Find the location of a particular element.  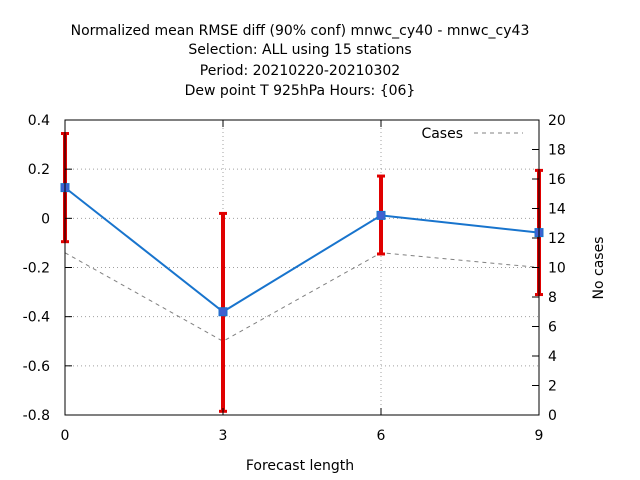

y2-tick-label: 8 is located at coordinates (552, 298).